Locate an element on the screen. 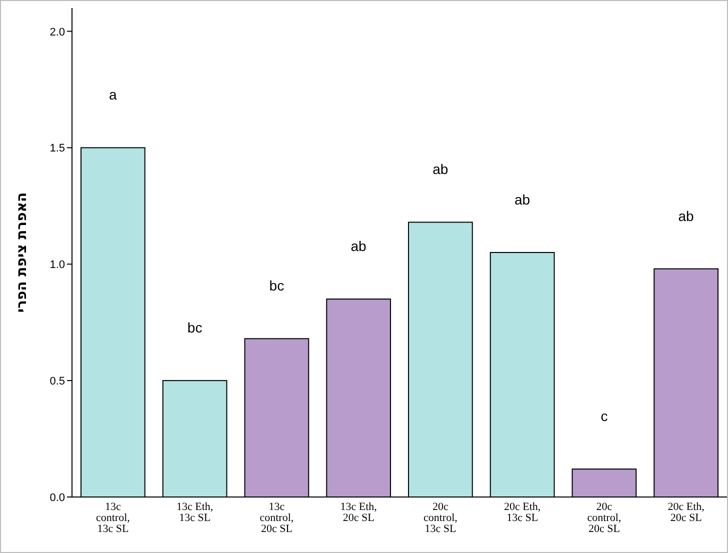 This screenshot has width=728, height=553. y-axis-title: האפרת ציפת הפרי is located at coordinates (22, 252).